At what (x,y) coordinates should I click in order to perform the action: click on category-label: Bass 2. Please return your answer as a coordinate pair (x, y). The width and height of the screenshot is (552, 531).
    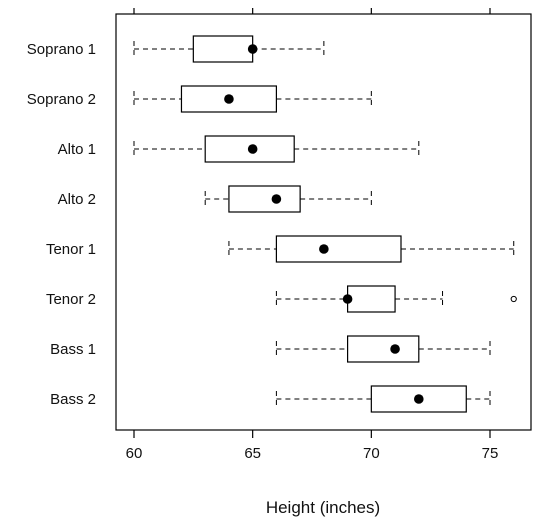
    Looking at the image, I should click on (73, 399).